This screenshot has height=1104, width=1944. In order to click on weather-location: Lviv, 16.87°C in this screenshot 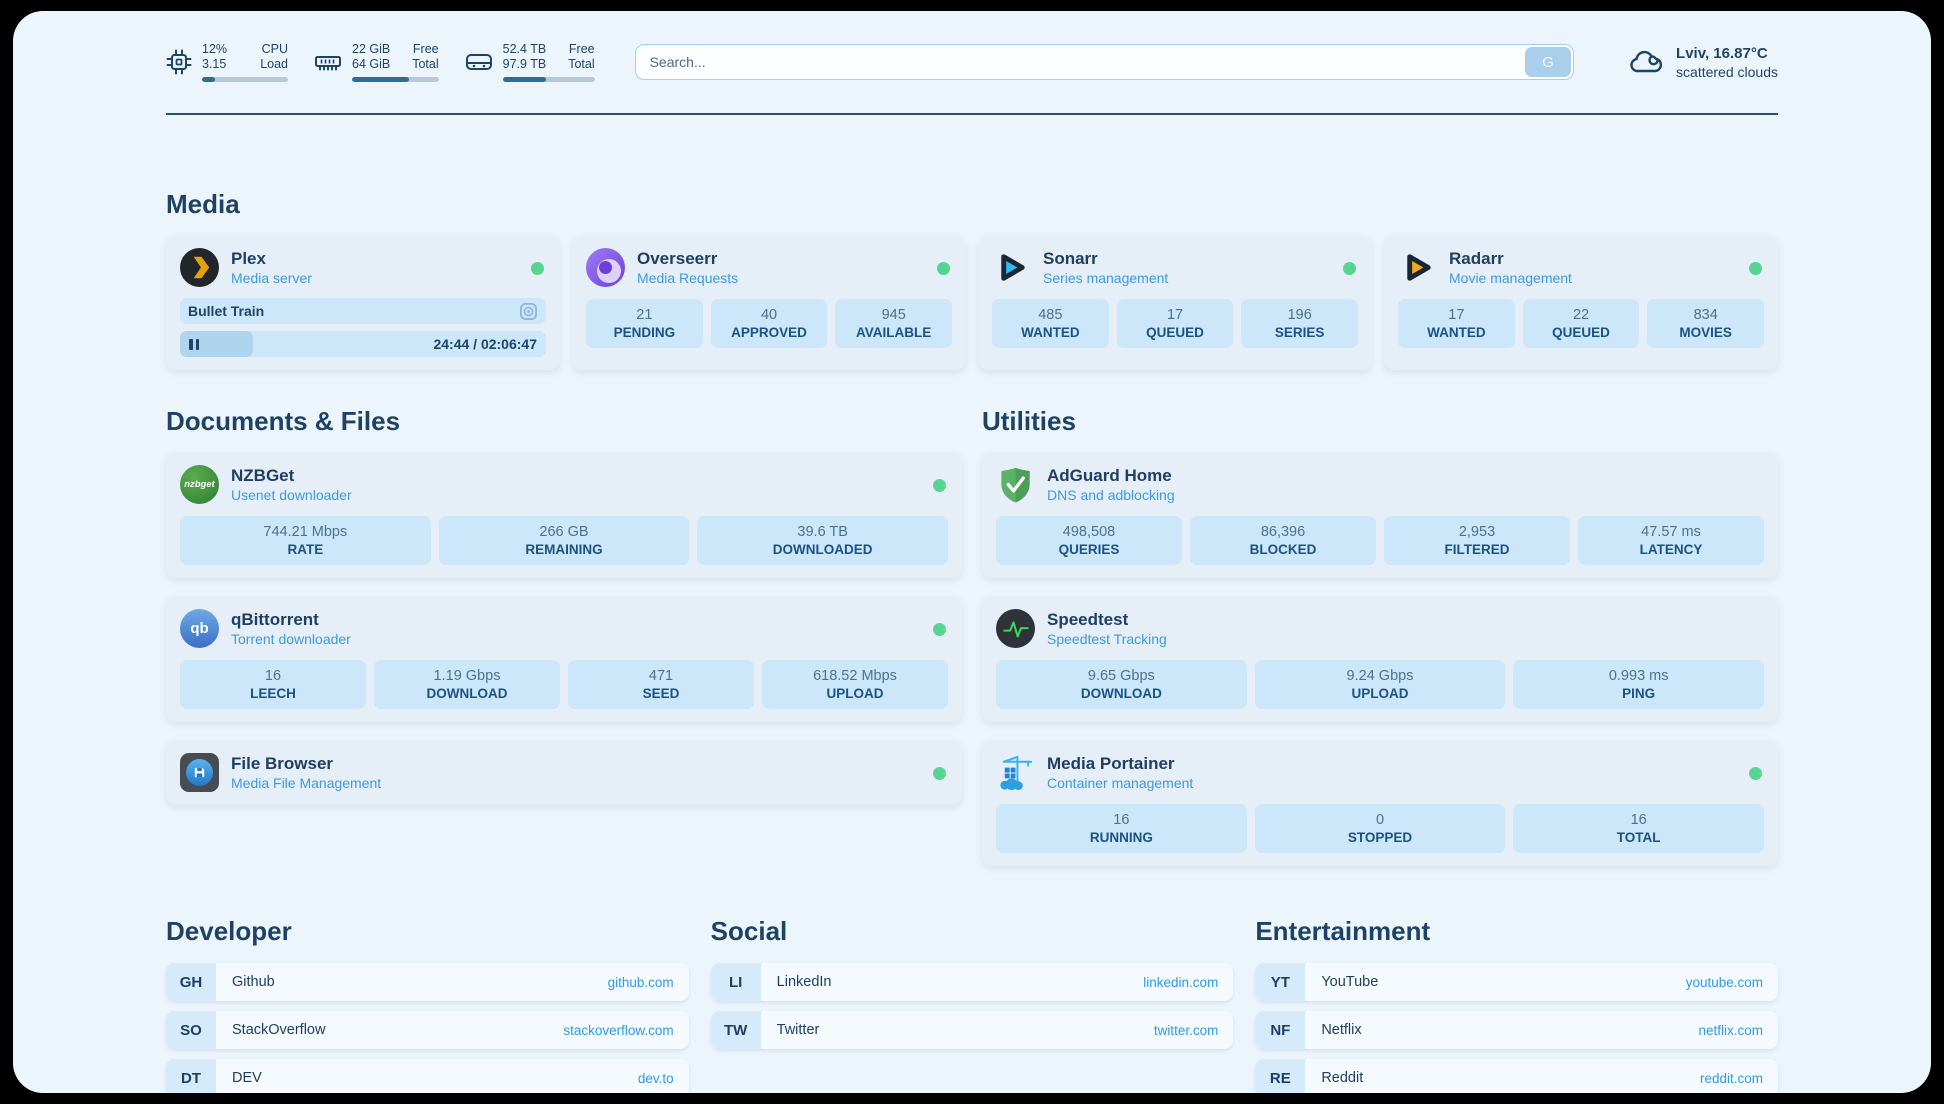, I will do `click(1722, 53)`.